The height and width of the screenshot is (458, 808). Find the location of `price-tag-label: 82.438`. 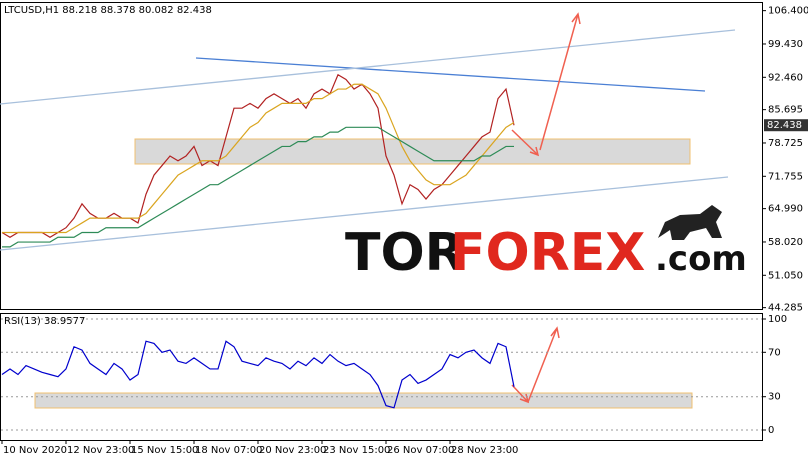

price-tag-label: 82.438 is located at coordinates (784, 125).